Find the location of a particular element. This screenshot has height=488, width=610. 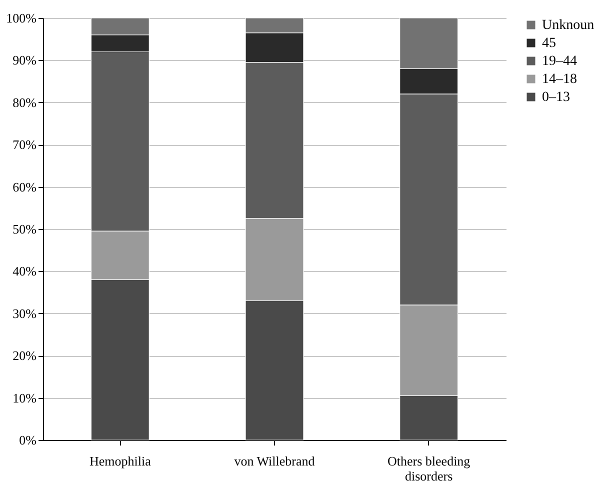

legend-label: 19–44 is located at coordinates (559, 61).